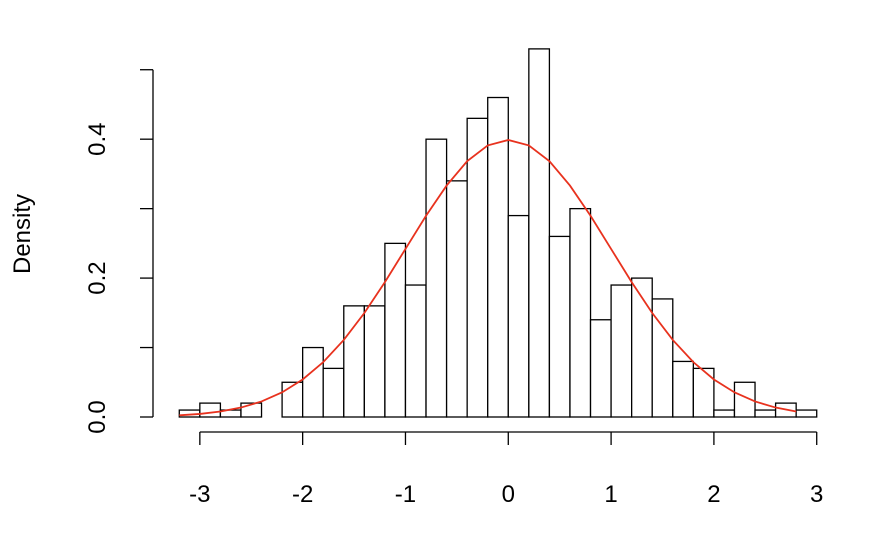 The width and height of the screenshot is (896, 534). I want to click on y-axis-label: Density, so click(22, 234).